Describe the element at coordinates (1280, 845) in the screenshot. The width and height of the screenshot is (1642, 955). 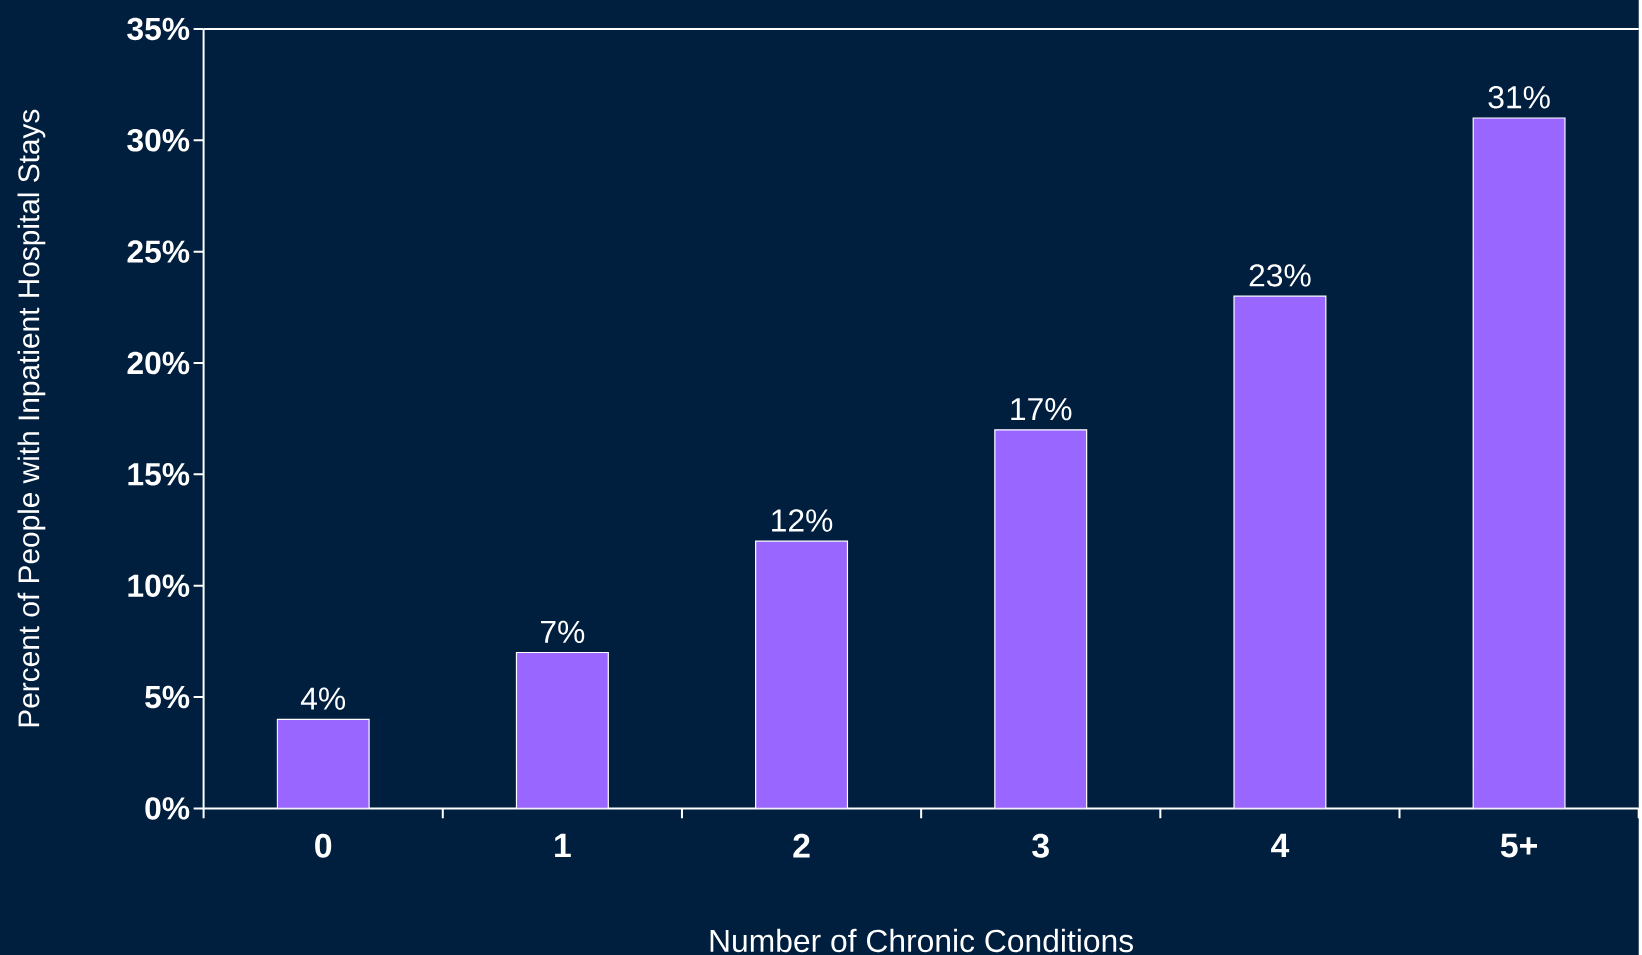
I see `x-tick-label: 4` at that location.